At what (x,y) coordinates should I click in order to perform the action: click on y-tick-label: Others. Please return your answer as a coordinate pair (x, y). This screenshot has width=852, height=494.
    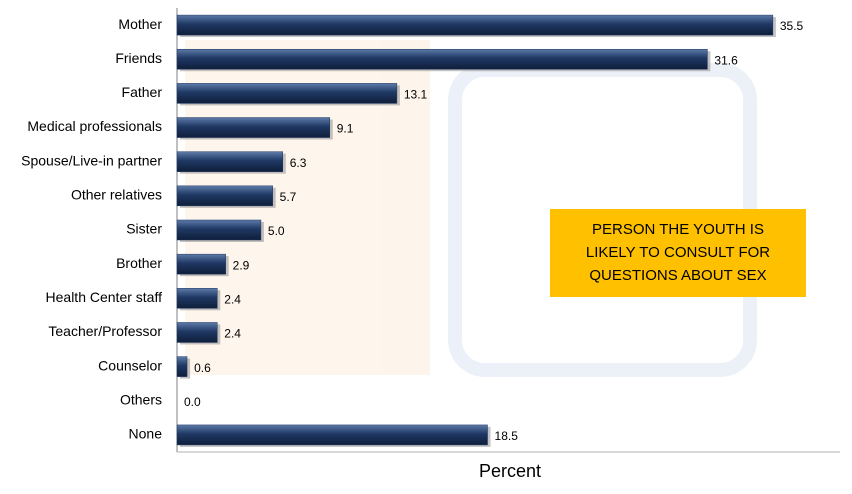
    Looking at the image, I should click on (141, 399).